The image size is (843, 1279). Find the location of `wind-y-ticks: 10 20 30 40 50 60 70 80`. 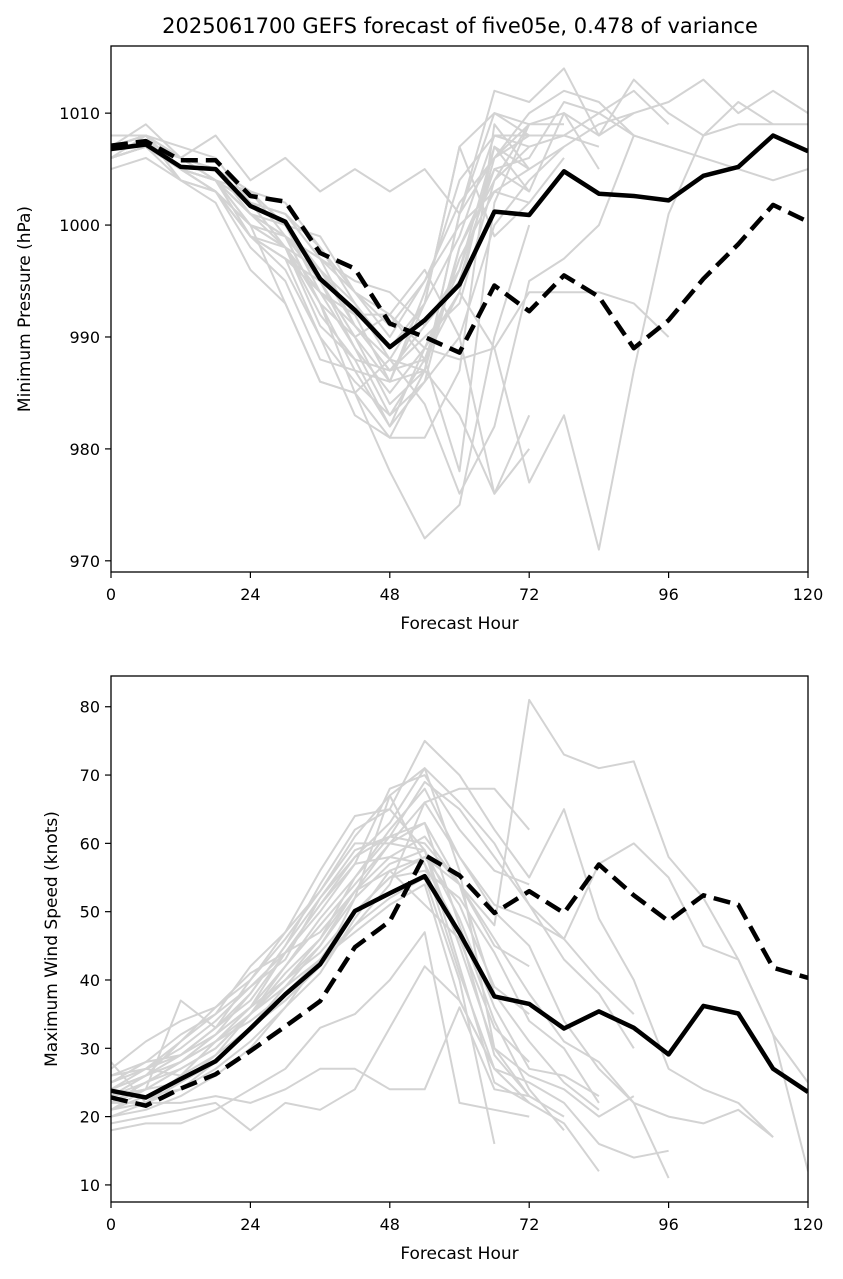

wind-y-ticks: 10 20 30 40 50 60 70 80 is located at coordinates (95, 946).